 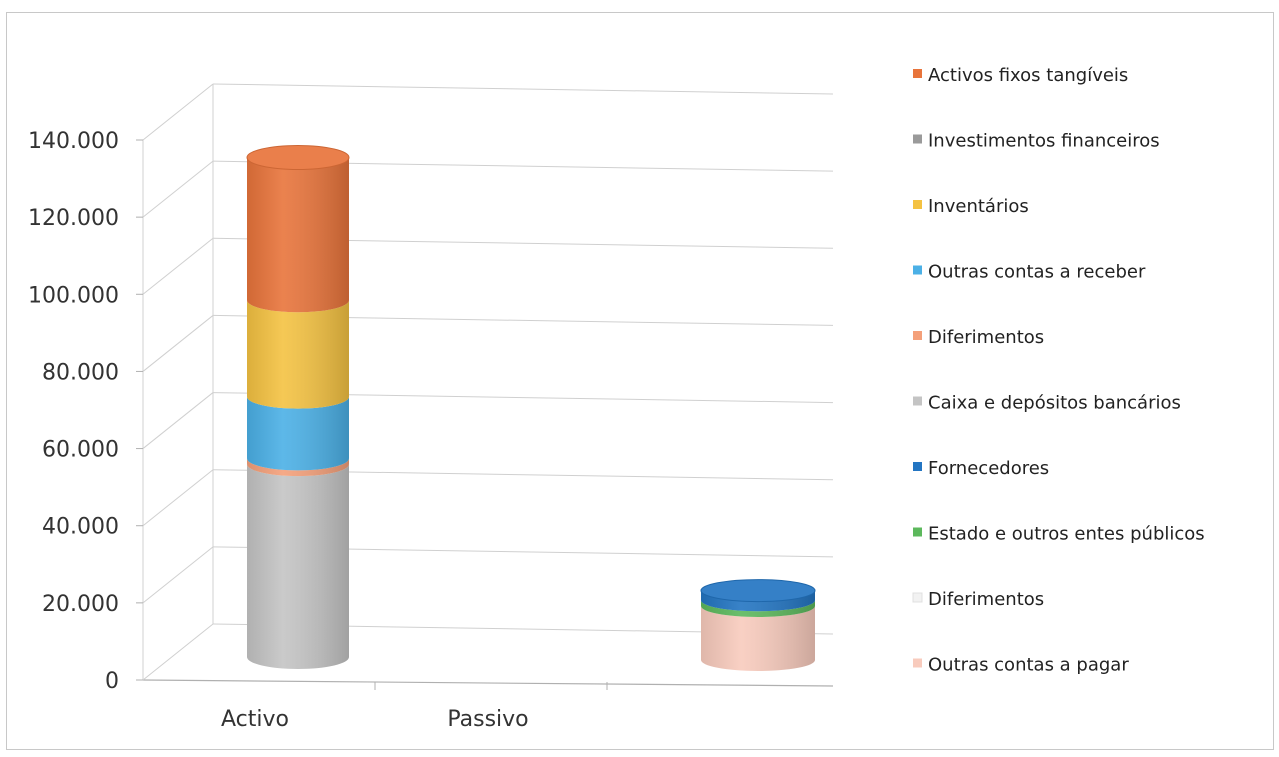 I want to click on legend-item: Caixa e depósitos bancários, so click(x=1047, y=403).